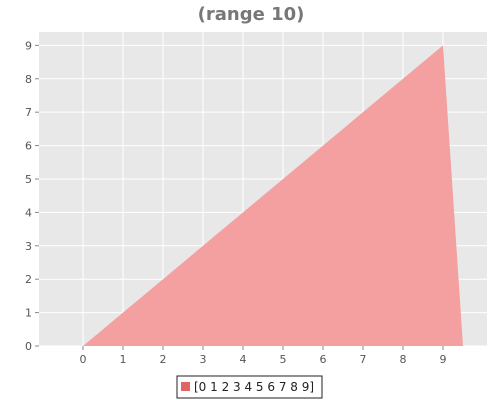 This screenshot has height=400, width=500. Describe the element at coordinates (28, 79) in the screenshot. I see `y-tick-label: 8` at that location.